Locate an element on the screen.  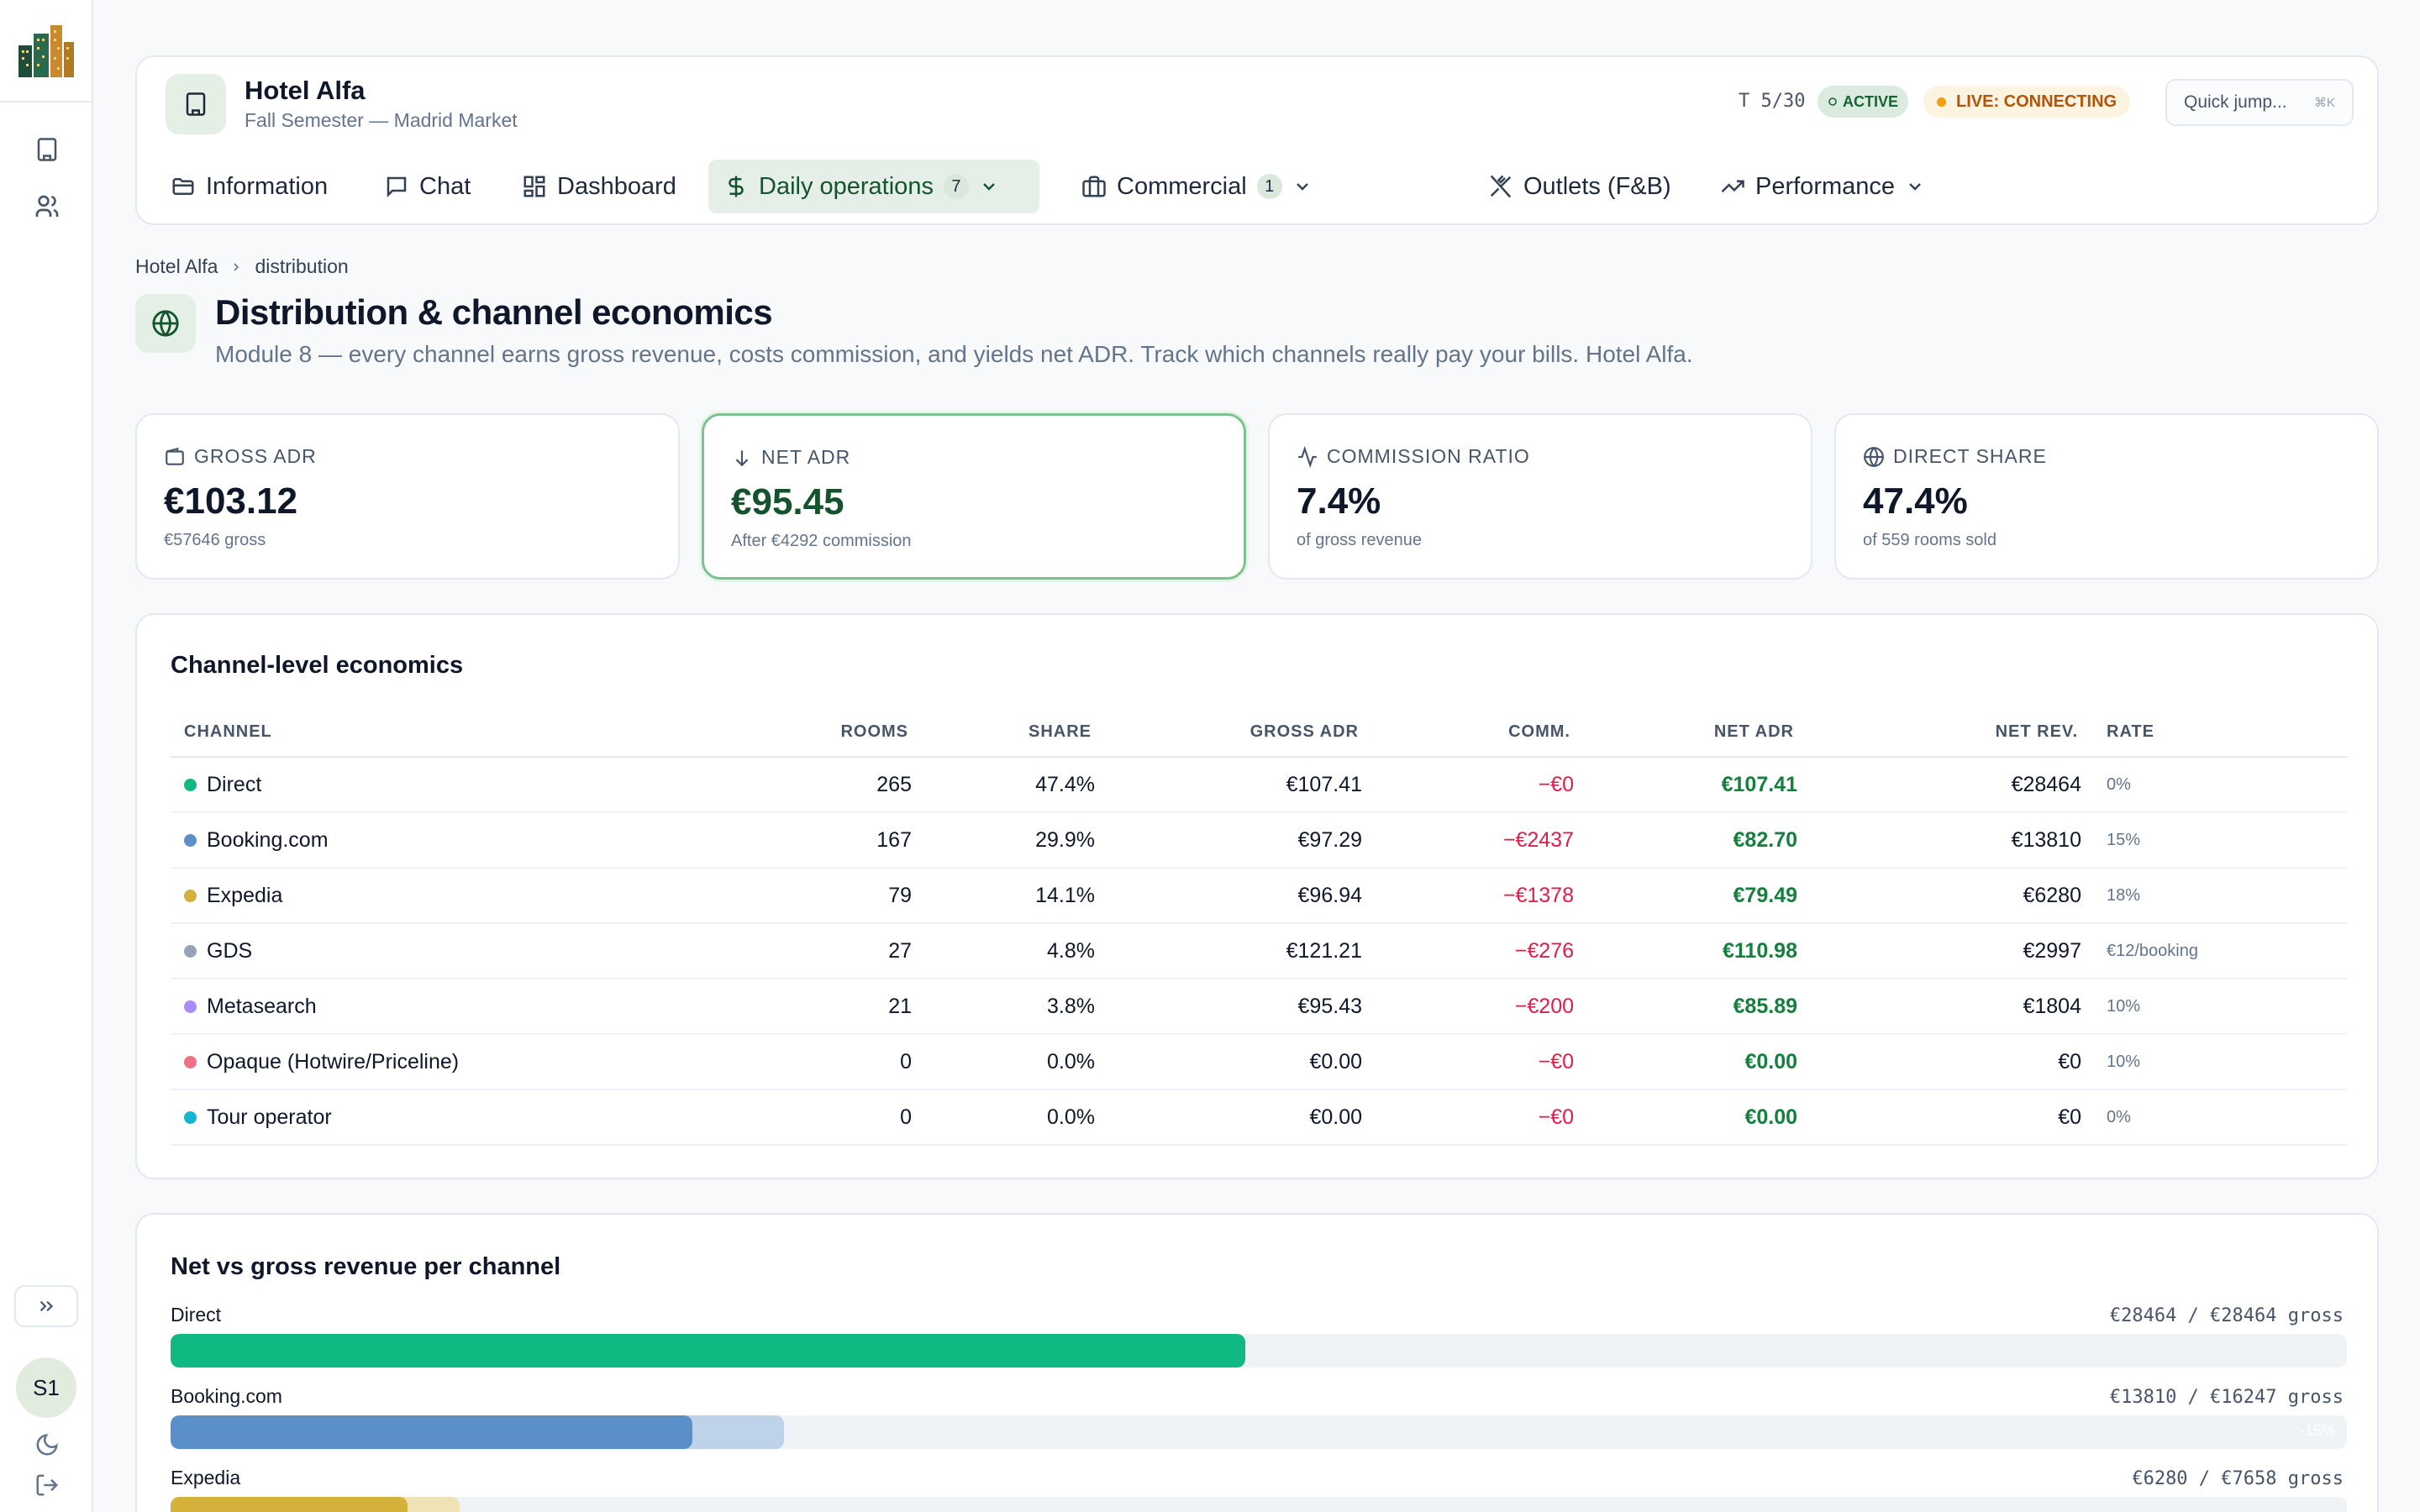
tab-count-badge: 1 is located at coordinates (1269, 186).